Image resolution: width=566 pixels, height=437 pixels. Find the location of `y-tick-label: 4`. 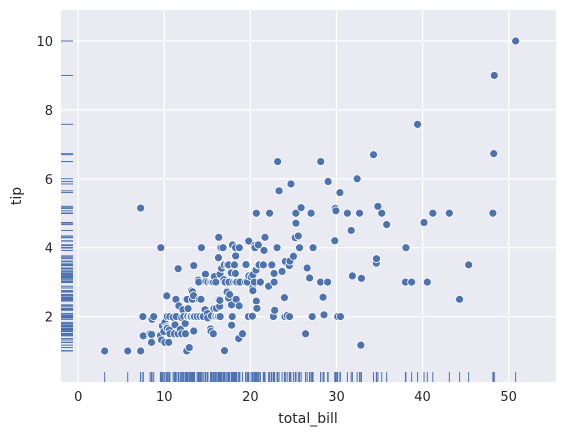

y-tick-label: 4 is located at coordinates (49, 249).